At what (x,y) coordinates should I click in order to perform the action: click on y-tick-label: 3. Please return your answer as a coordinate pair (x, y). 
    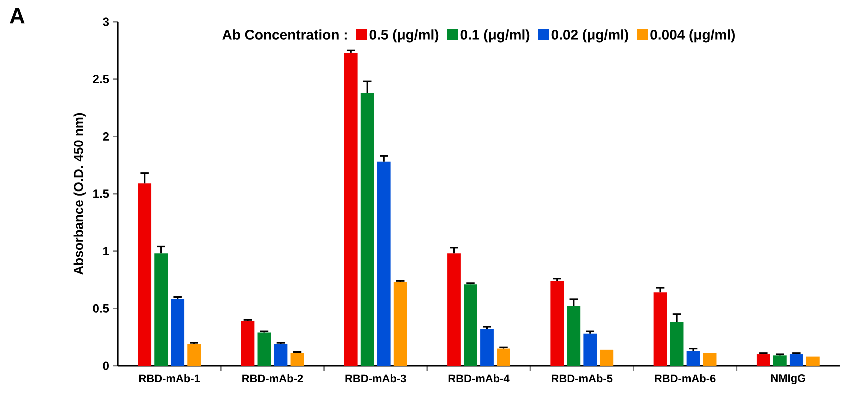
    Looking at the image, I should click on (106, 22).